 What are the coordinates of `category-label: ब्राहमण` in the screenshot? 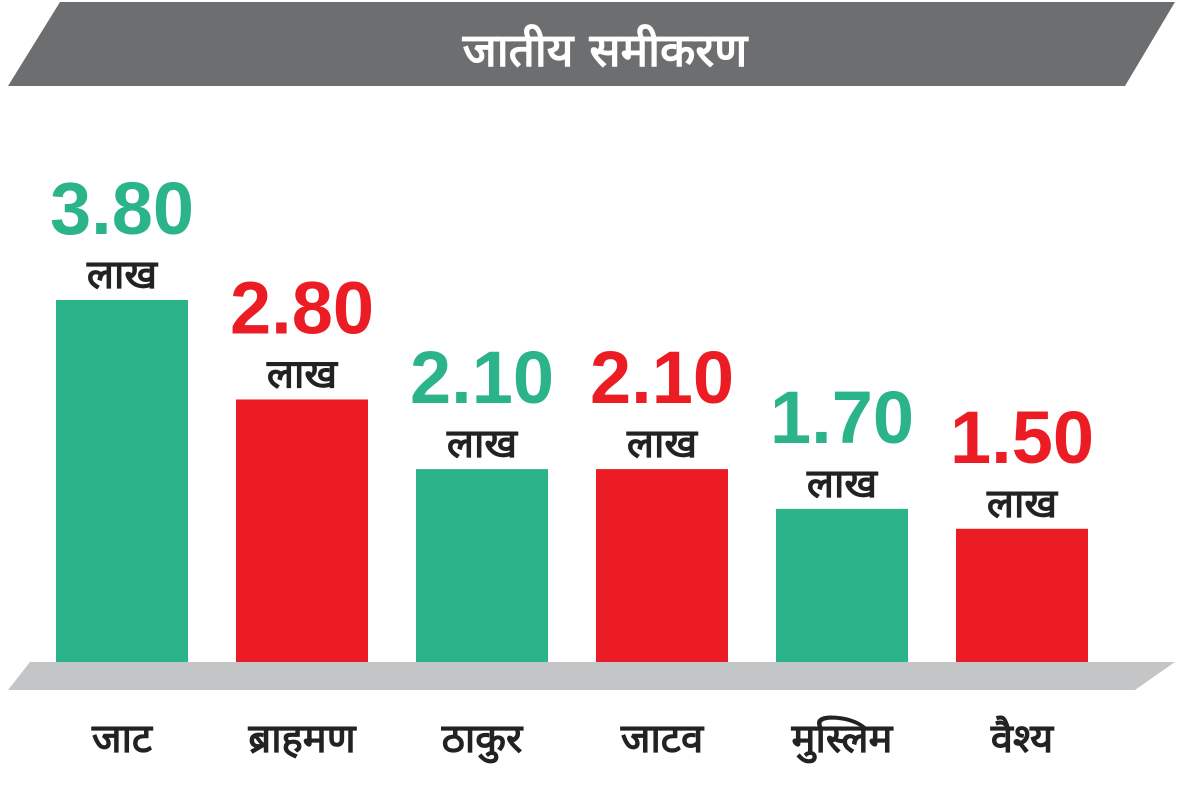 It's located at (302, 739).